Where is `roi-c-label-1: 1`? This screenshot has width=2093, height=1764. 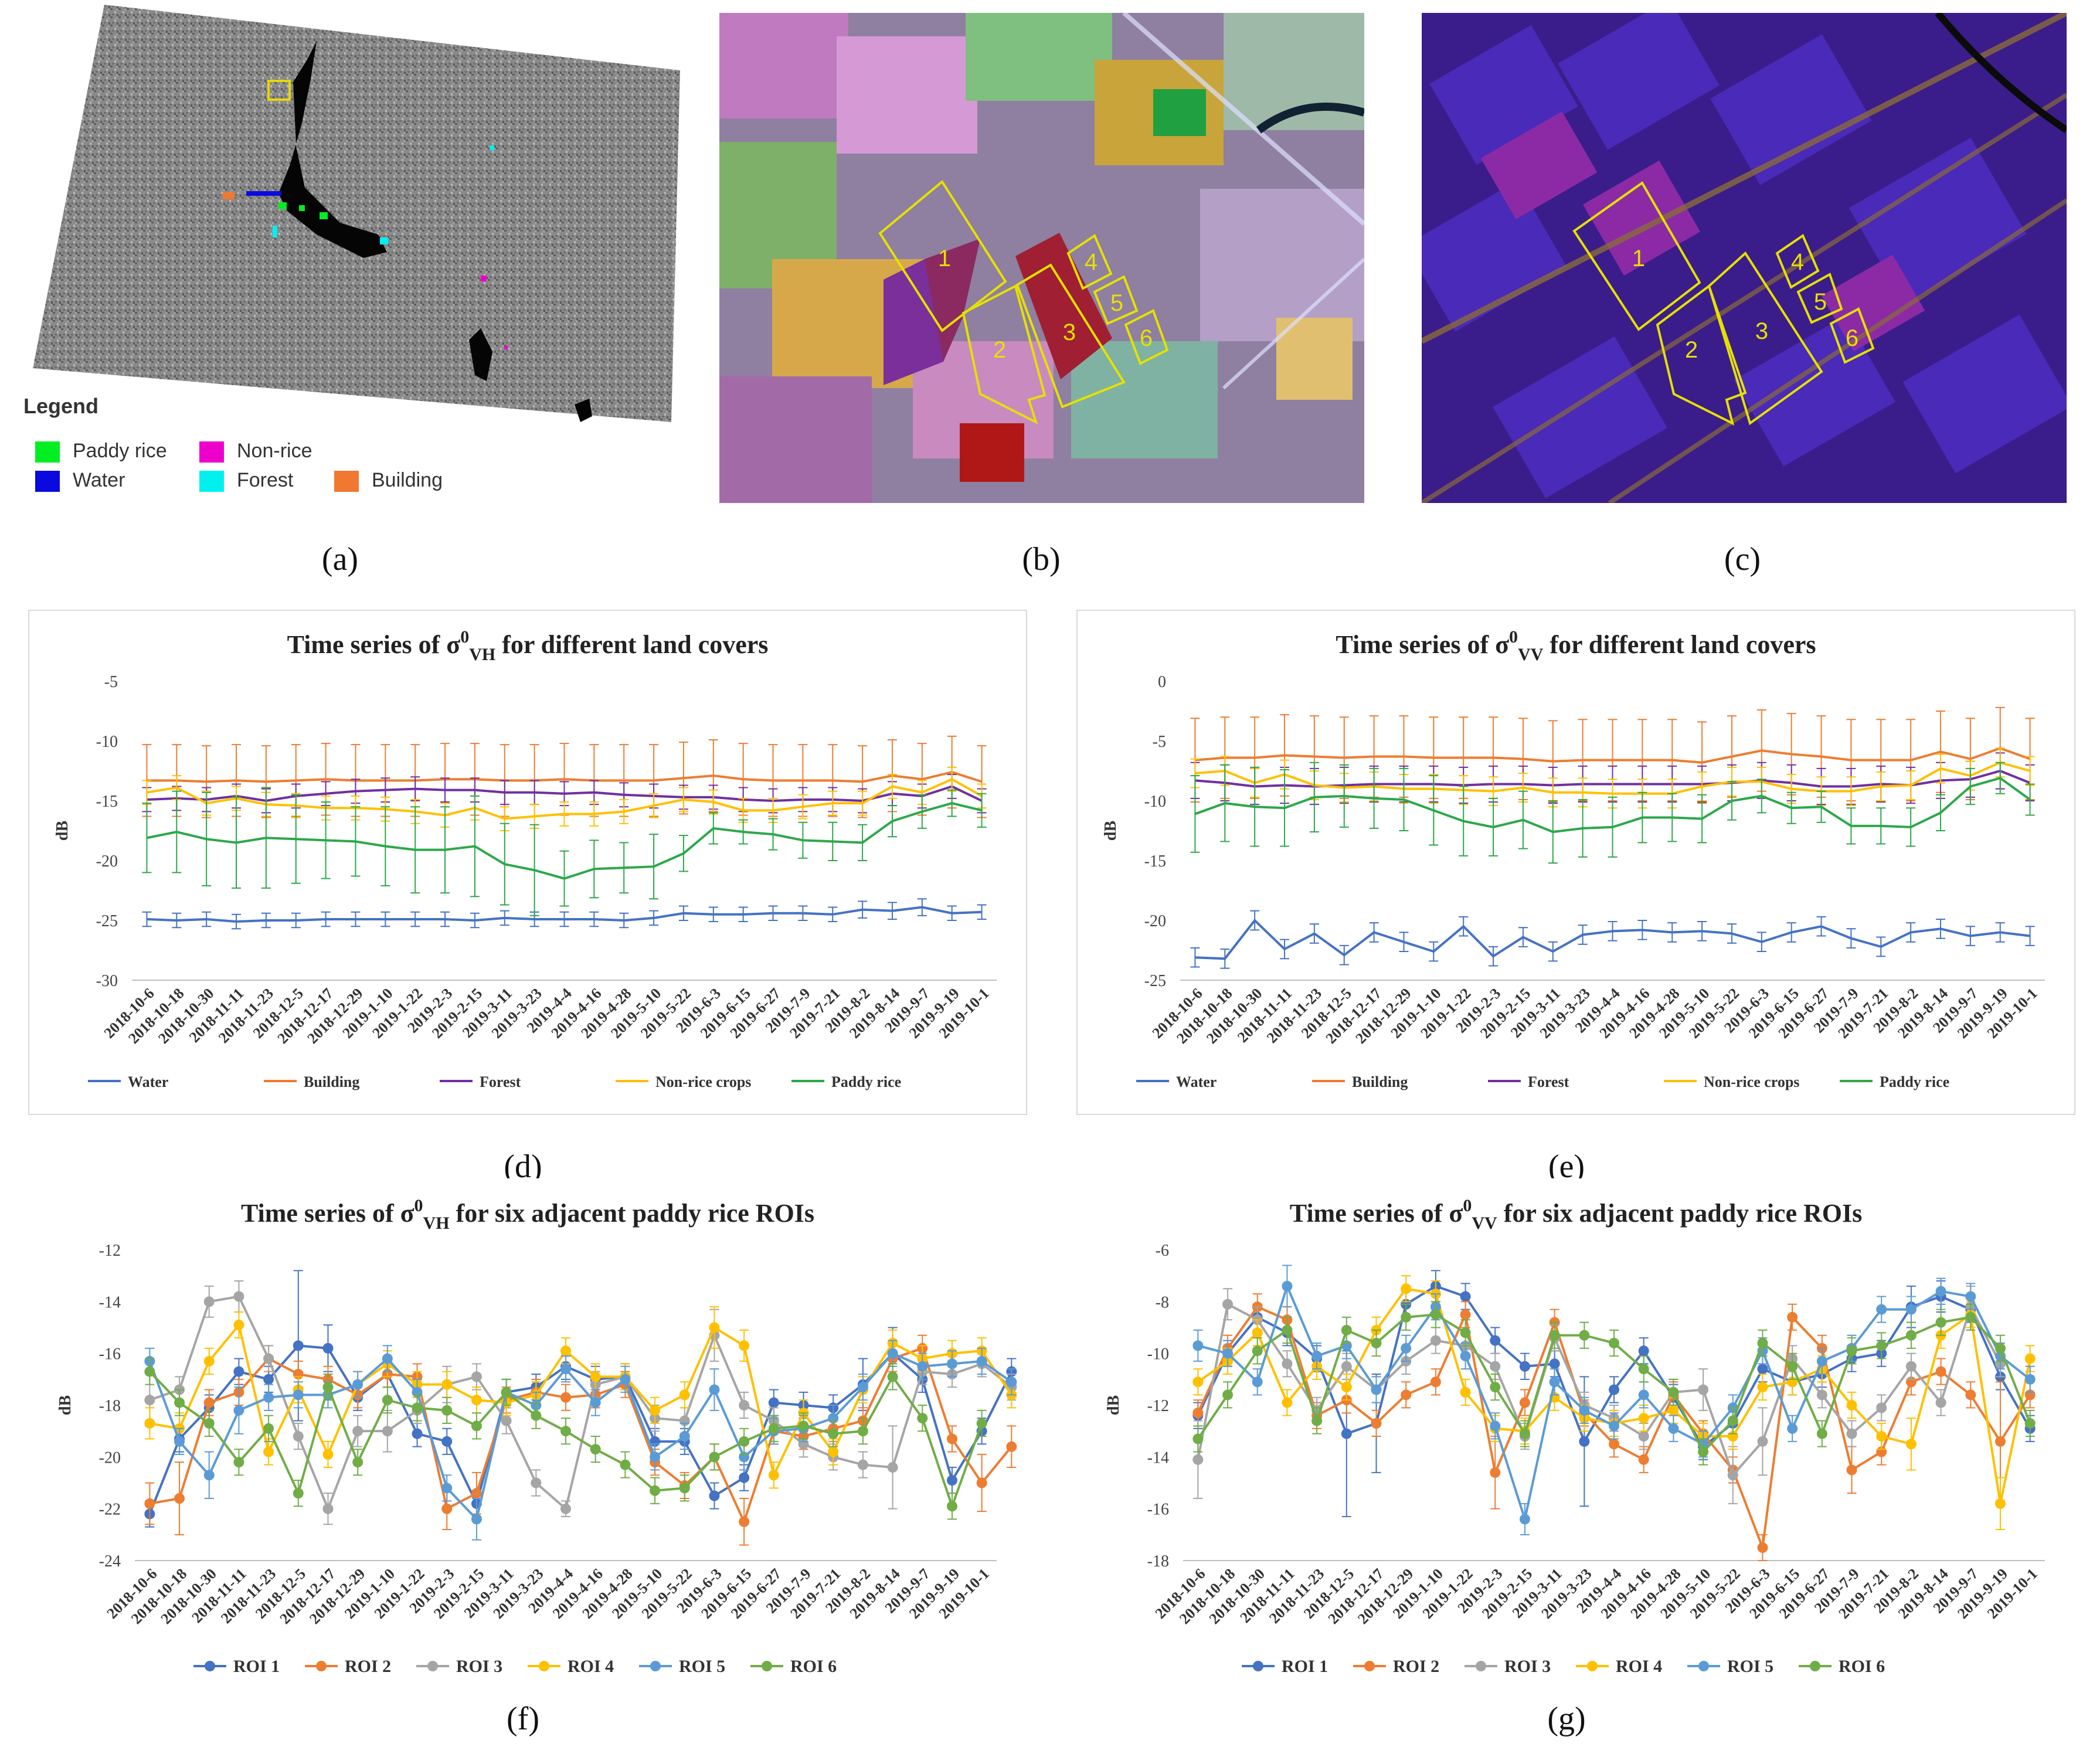 roi-c-label-1: 1 is located at coordinates (1639, 259).